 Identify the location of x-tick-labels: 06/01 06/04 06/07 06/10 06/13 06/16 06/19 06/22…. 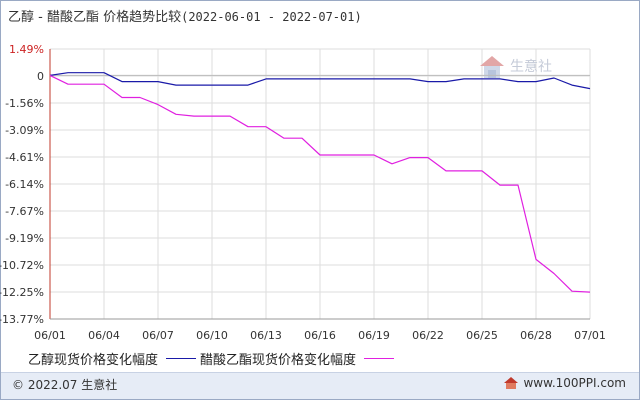
(320, 335).